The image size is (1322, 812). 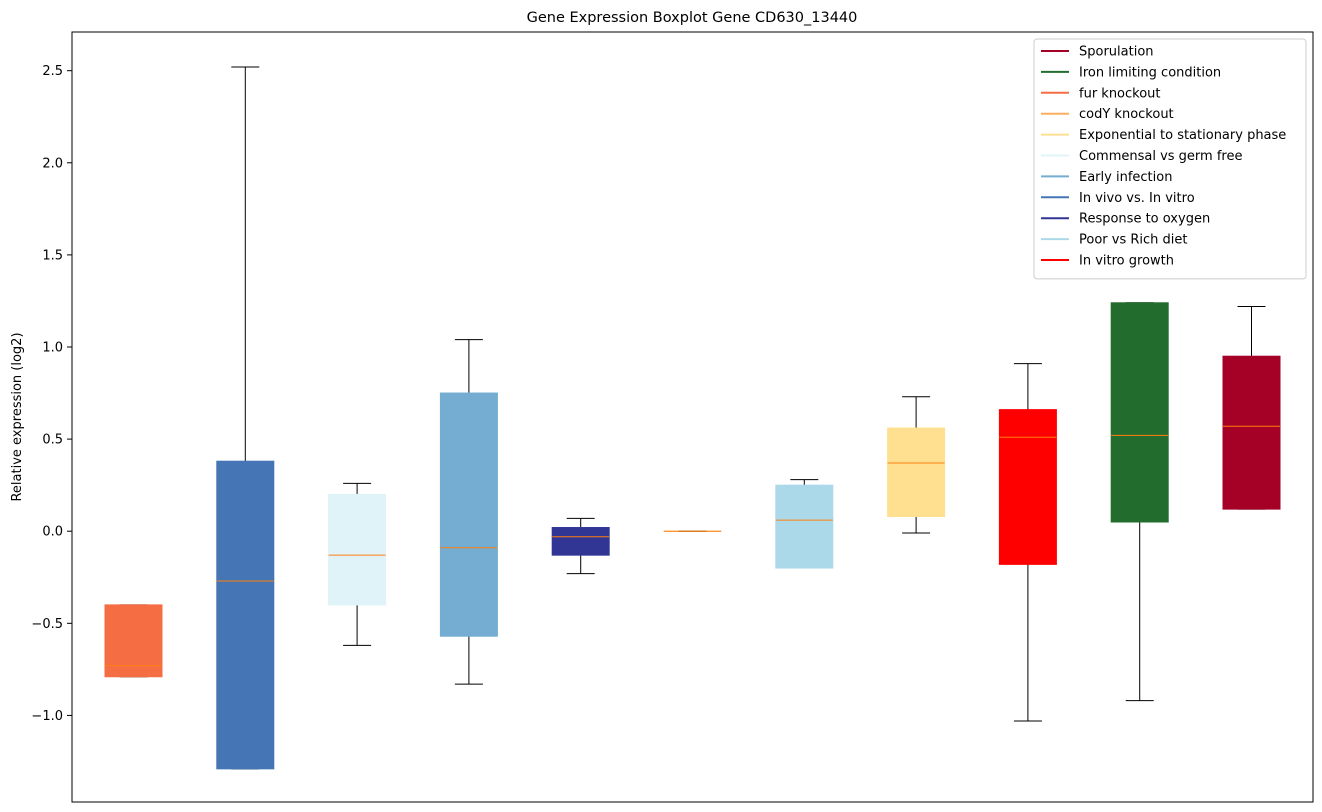 What do you see at coordinates (1144, 219) in the screenshot?
I see `legend-label: Response to oxygen` at bounding box center [1144, 219].